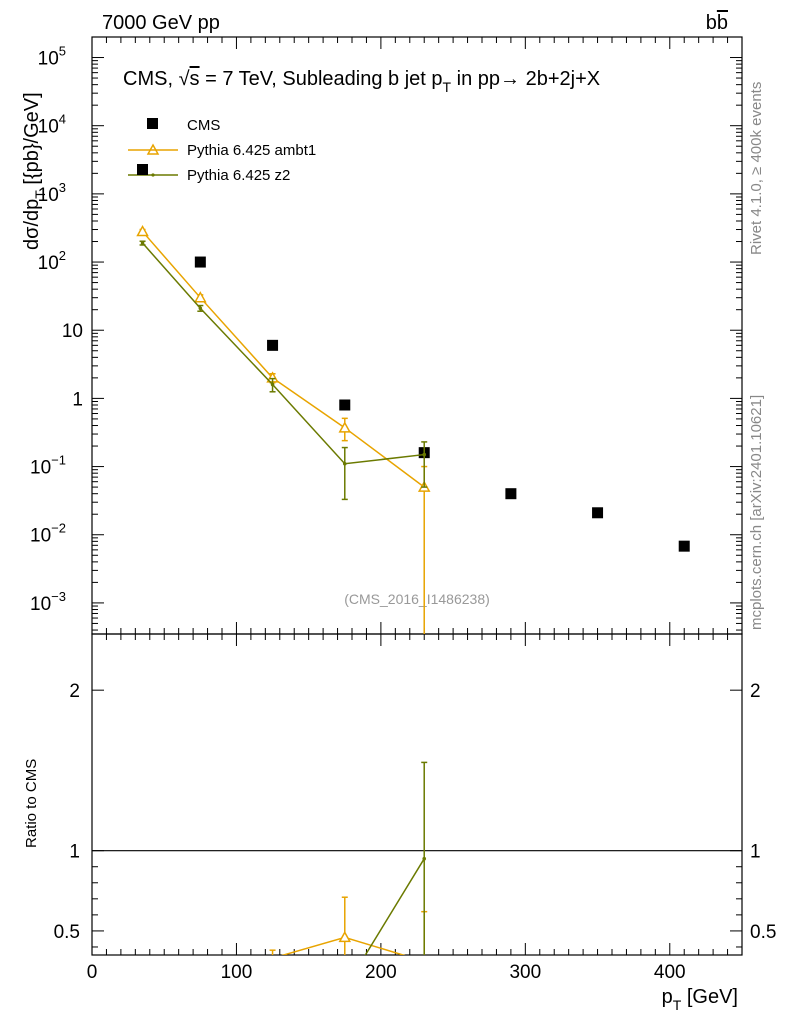 This screenshot has width=786, height=1024. What do you see at coordinates (722, 23) in the screenshot?
I see `header-right-bbar: b` at bounding box center [722, 23].